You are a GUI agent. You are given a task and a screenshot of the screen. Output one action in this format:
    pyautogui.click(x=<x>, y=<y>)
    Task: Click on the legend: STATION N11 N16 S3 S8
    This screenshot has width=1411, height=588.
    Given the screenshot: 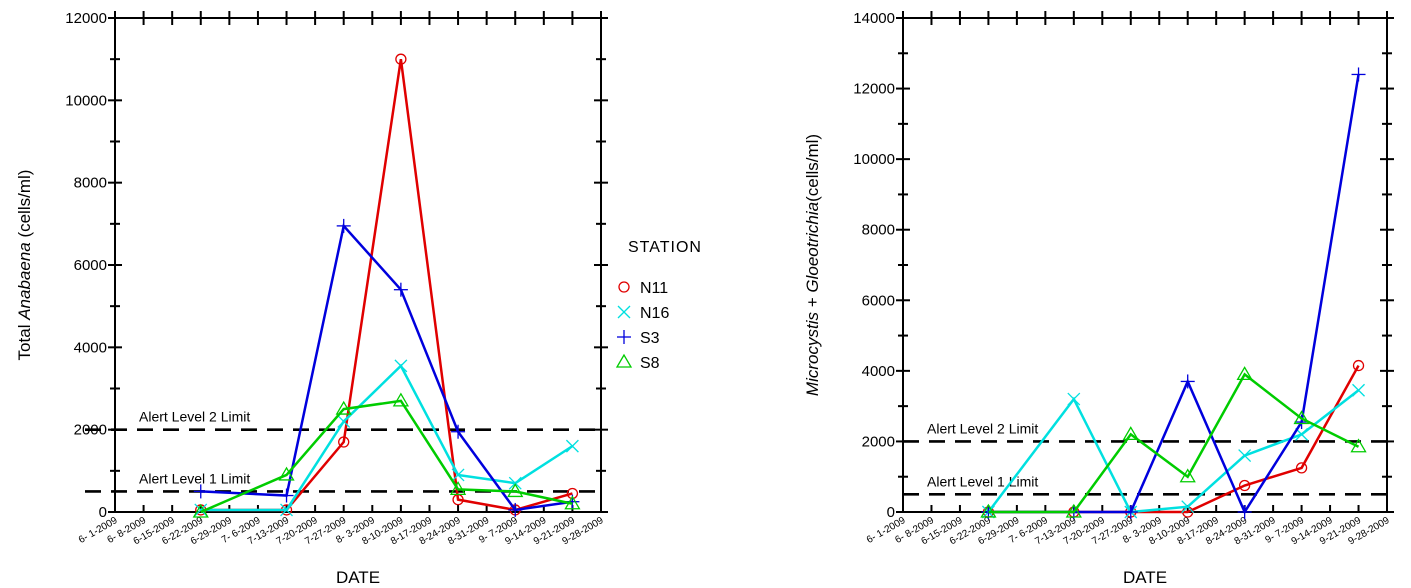 What is the action you would take?
    pyautogui.click(x=658, y=305)
    